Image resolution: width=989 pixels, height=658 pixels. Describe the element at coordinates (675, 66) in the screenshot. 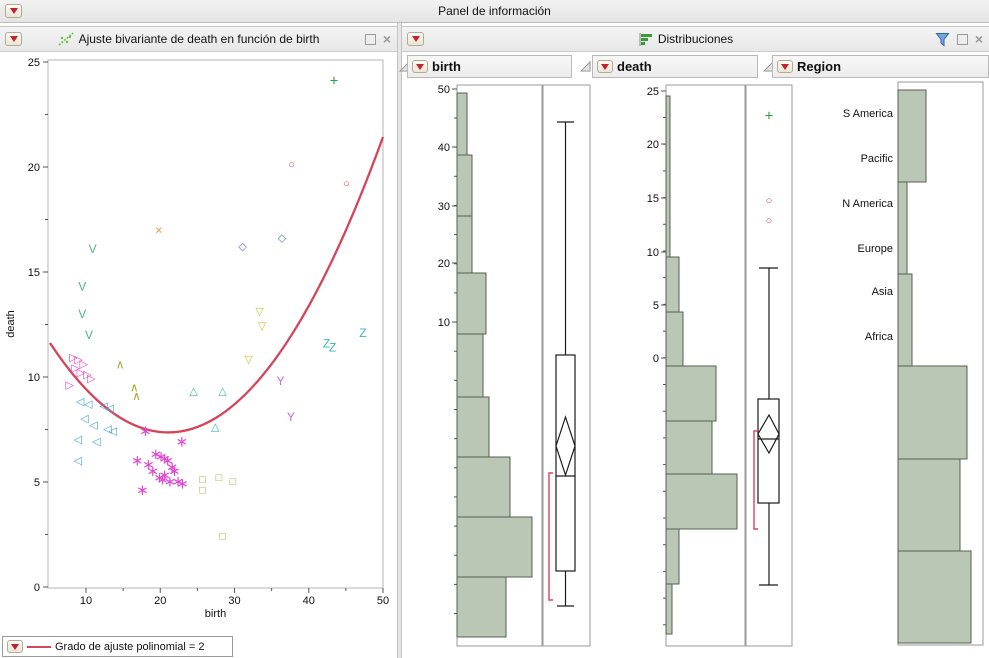

I see `dist-header-death: death` at that location.